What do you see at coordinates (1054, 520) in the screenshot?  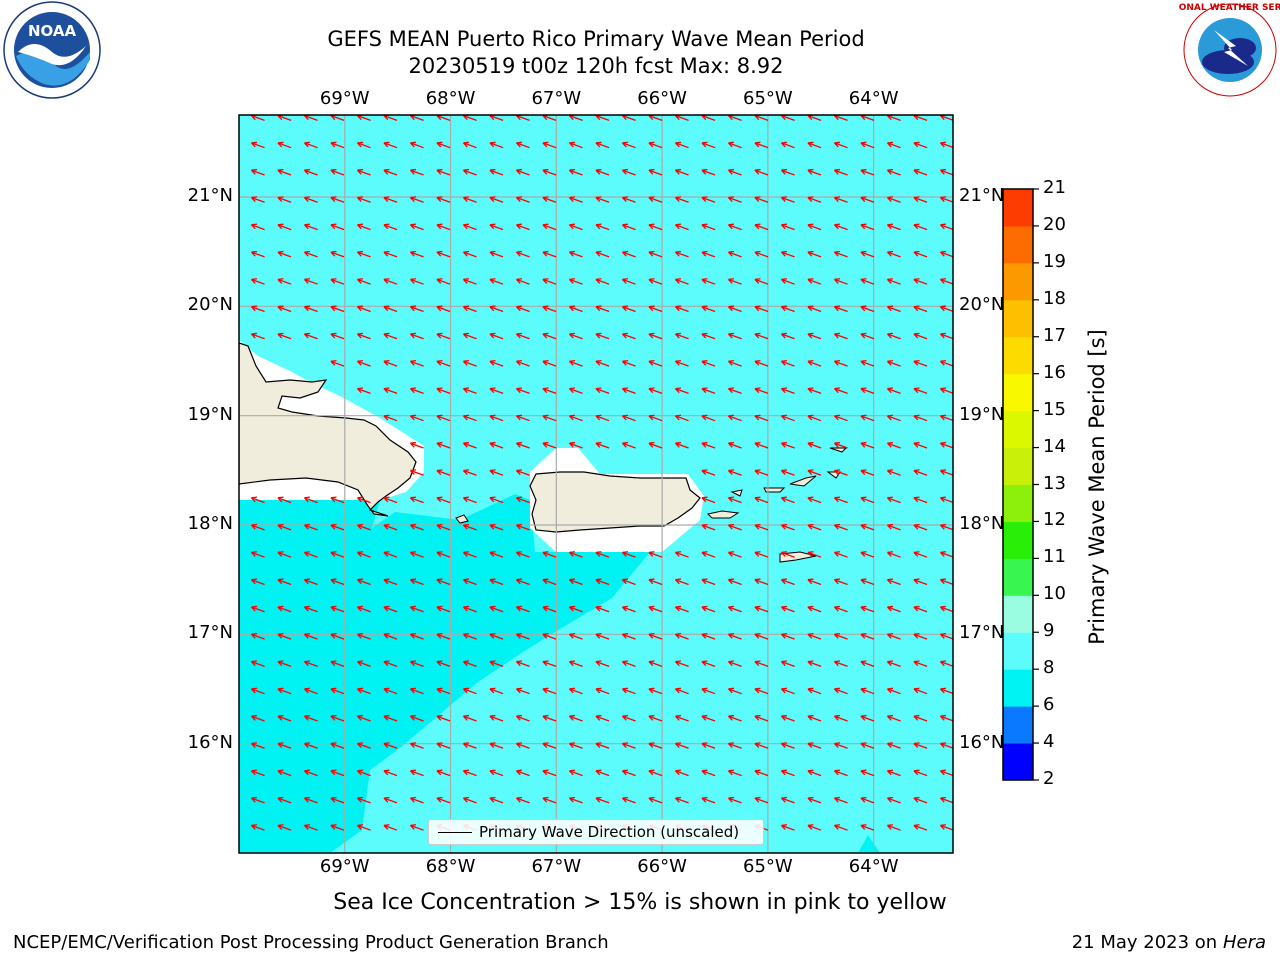 I see `colorbar-tick-label: 12` at bounding box center [1054, 520].